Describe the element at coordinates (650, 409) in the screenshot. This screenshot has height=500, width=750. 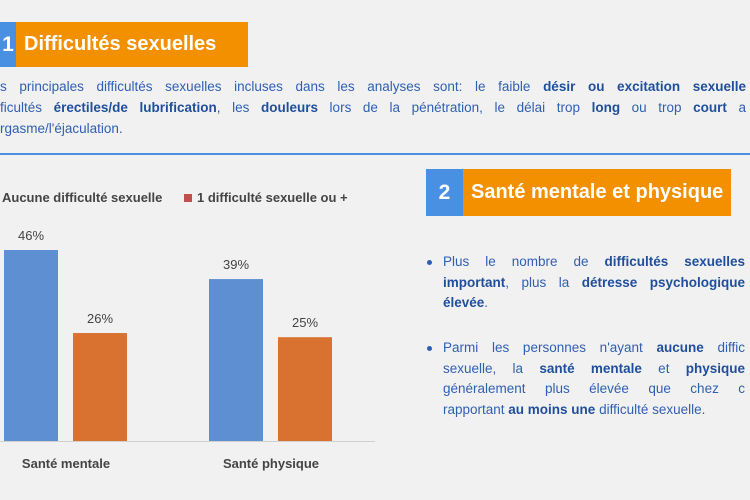
I see `text: difficulté sexuelle.` at that location.